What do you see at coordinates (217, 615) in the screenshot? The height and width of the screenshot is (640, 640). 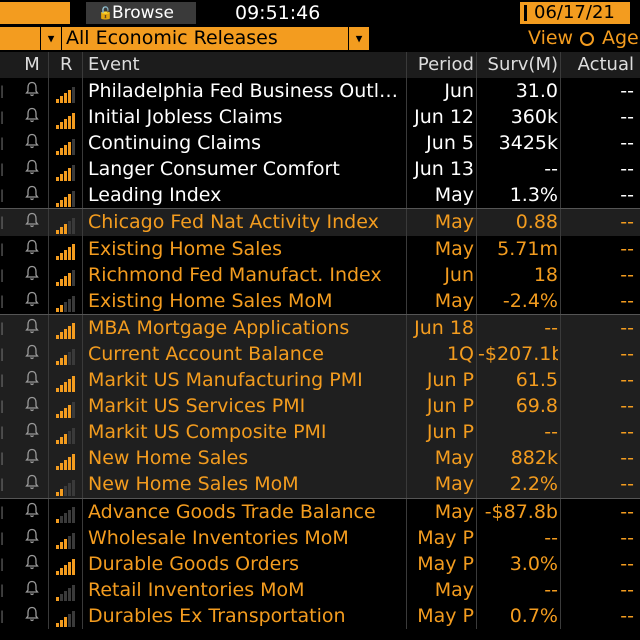 I see `event-name: Durables Ex Transportation` at bounding box center [217, 615].